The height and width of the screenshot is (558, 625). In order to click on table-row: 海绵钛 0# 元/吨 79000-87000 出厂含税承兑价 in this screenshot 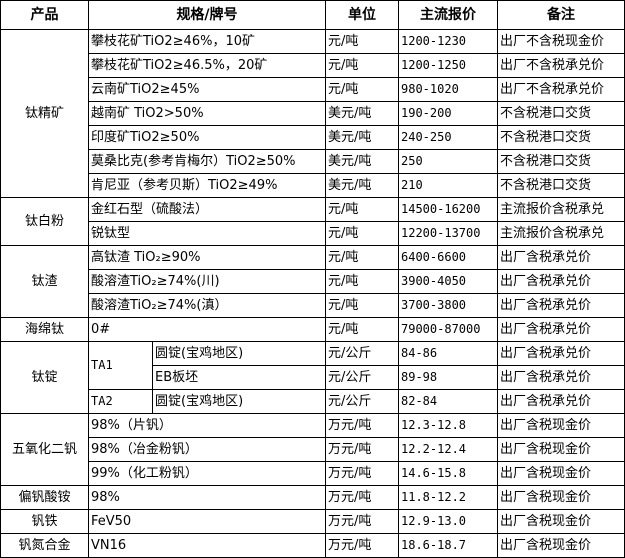, I will do `click(312, 329)`.